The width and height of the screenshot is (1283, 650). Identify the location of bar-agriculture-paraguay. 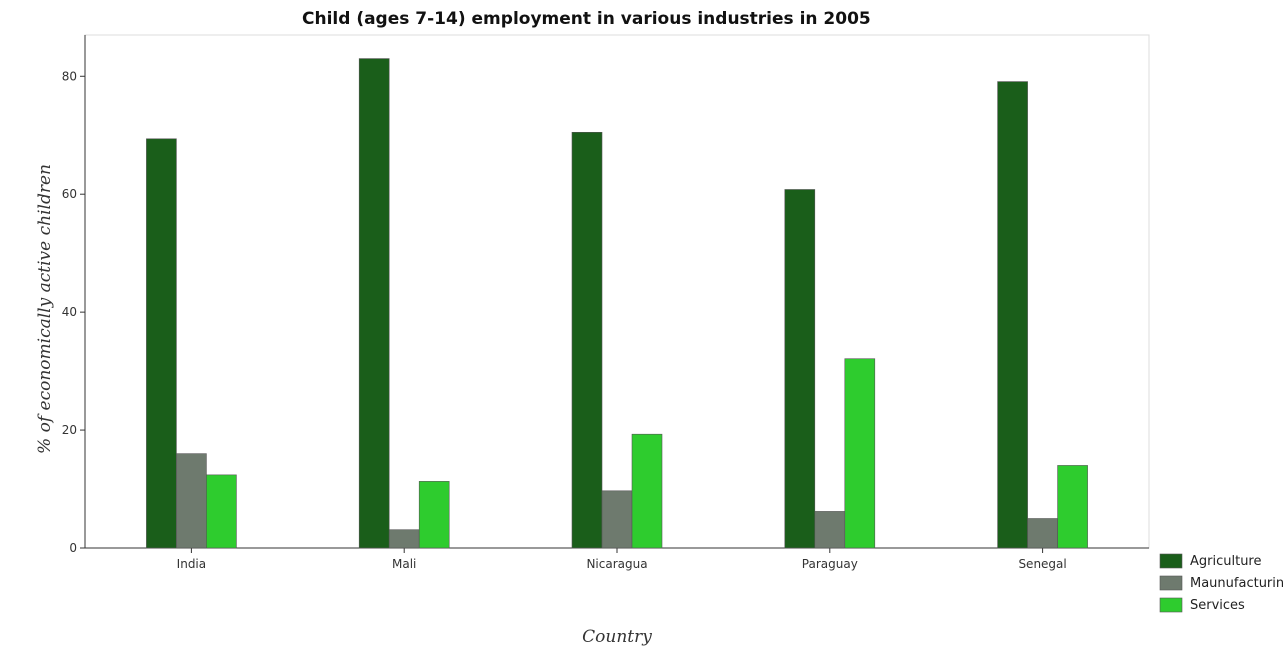
(800, 369).